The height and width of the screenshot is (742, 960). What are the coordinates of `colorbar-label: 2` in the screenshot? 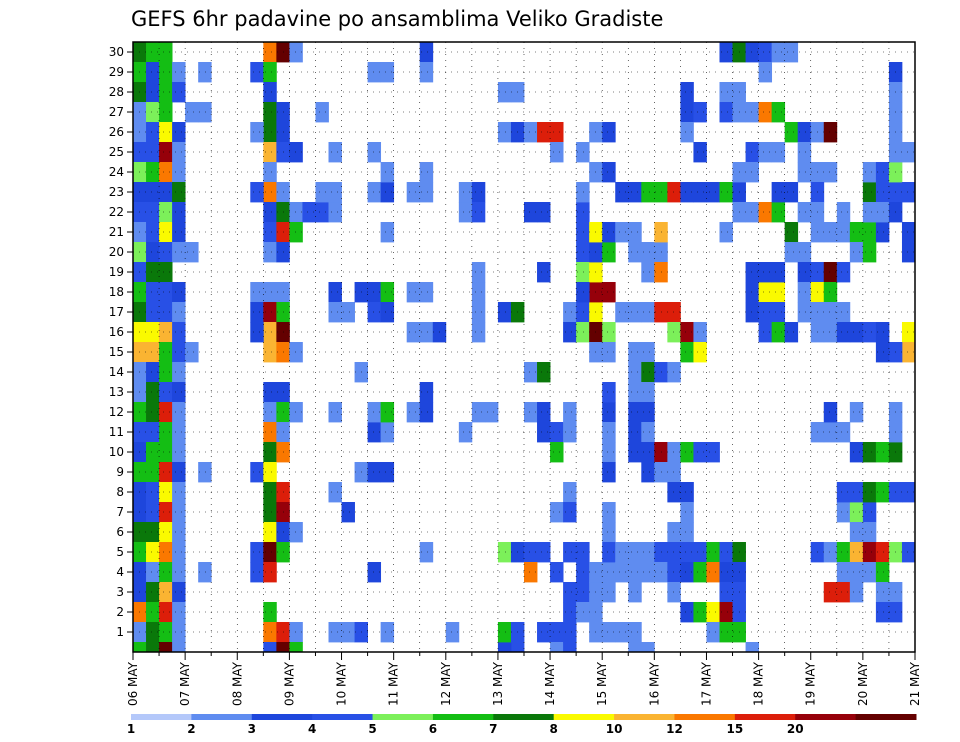 It's located at (191, 729).